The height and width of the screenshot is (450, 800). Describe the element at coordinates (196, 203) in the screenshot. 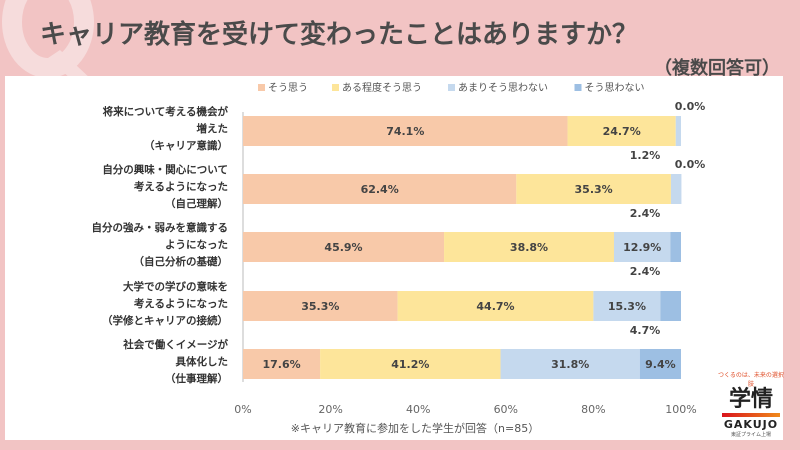

I see `category-label: （自己理解）` at that location.